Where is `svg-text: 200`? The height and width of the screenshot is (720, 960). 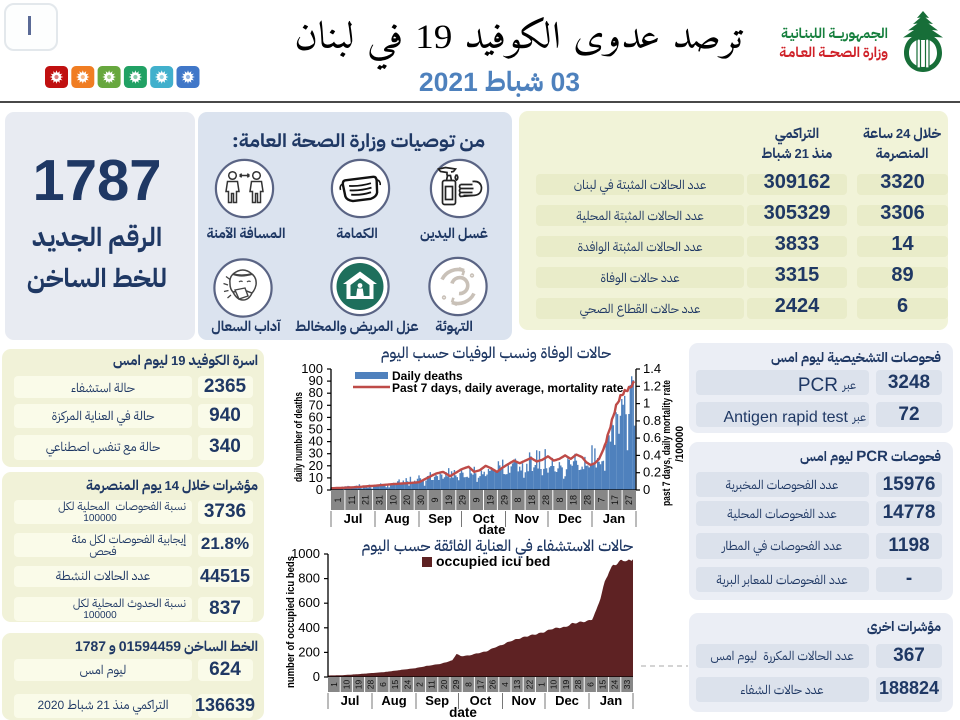 svg-text: 200 is located at coordinates (309, 651).